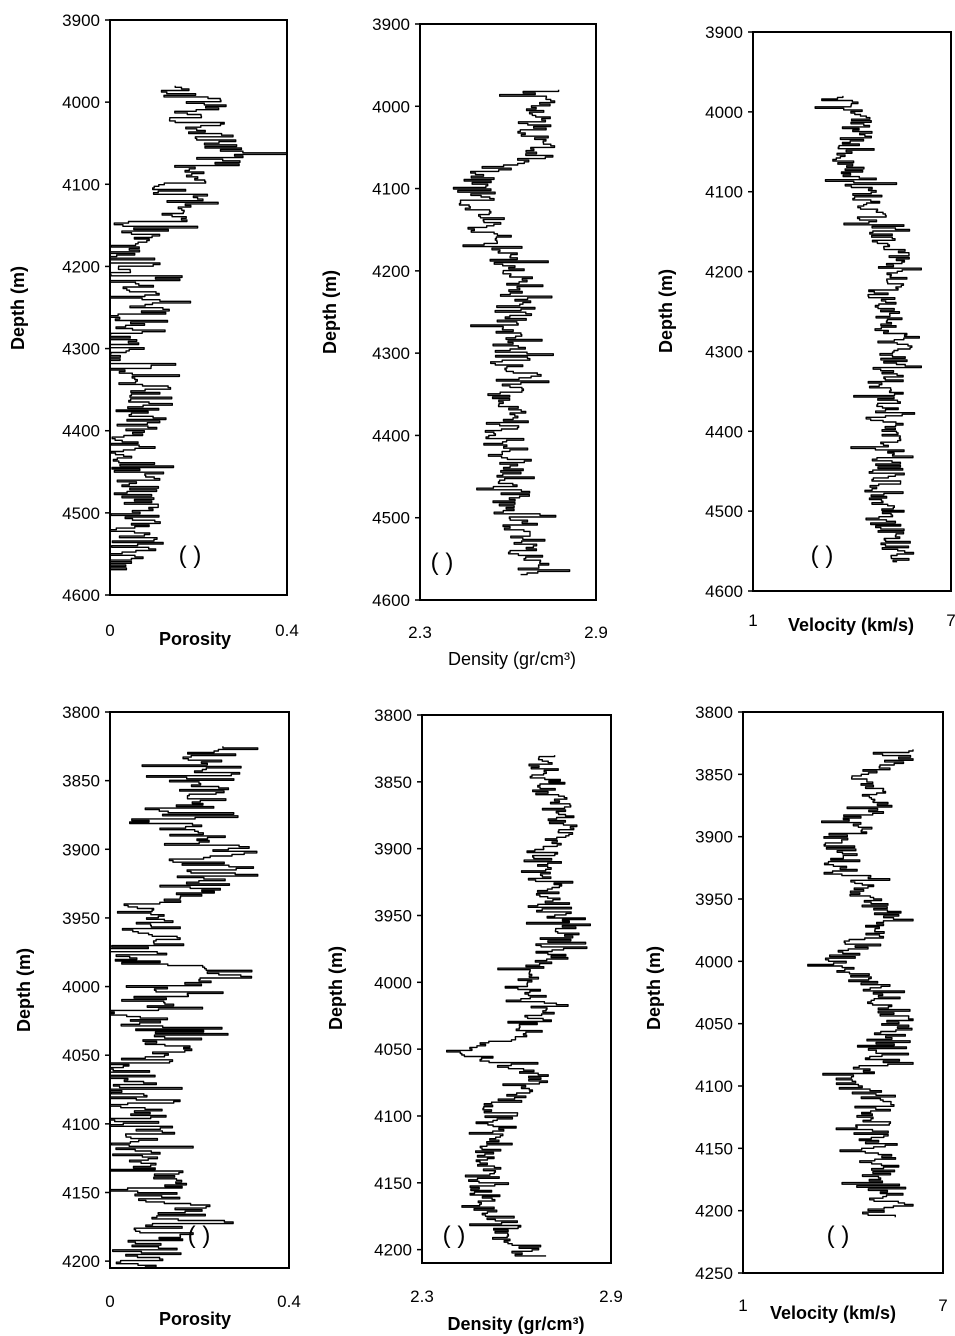  I want to click on log-trace-bottom-density, so click(518, 1006).